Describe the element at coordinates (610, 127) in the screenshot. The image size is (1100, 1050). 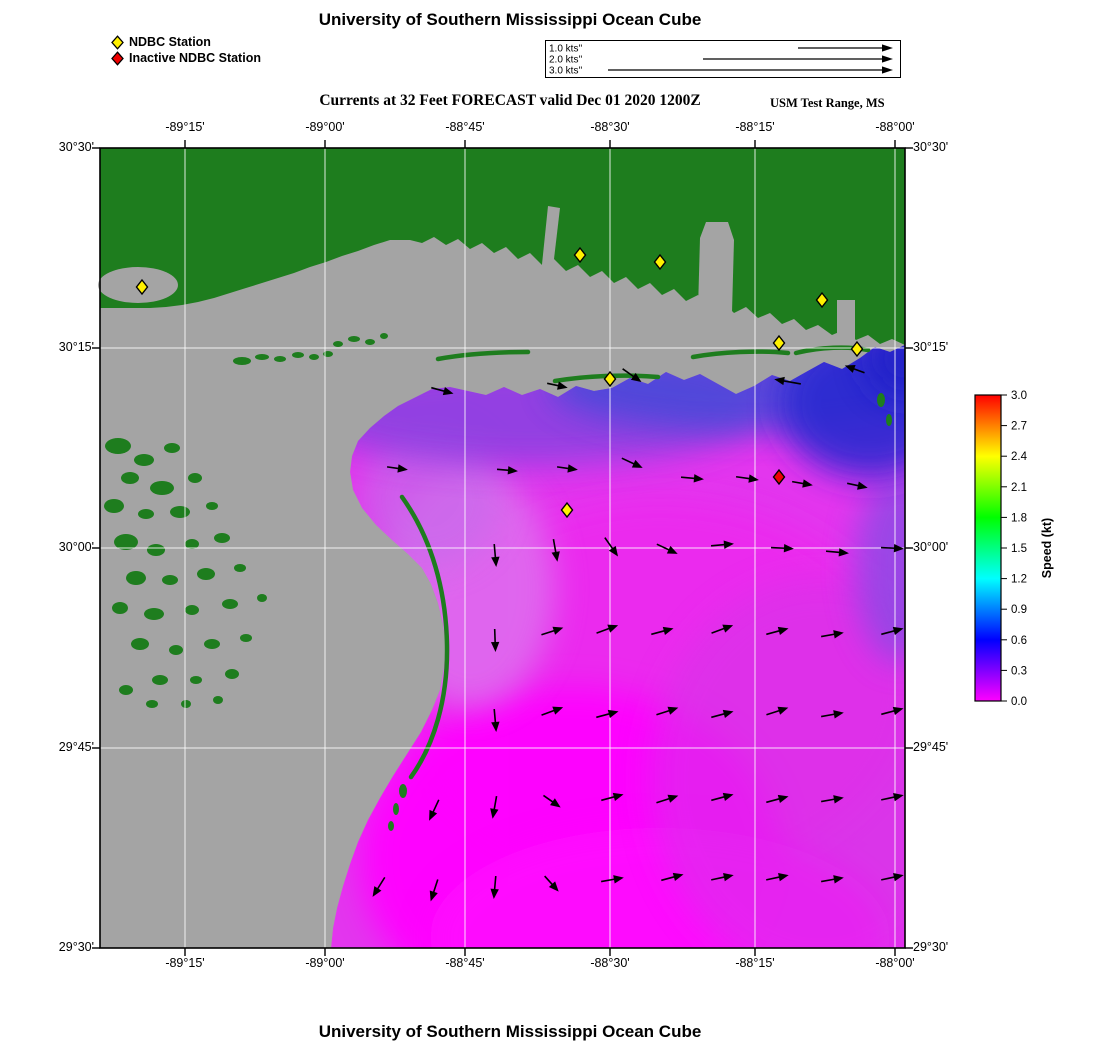
I see `x-tick-label-top: -88°30'` at that location.